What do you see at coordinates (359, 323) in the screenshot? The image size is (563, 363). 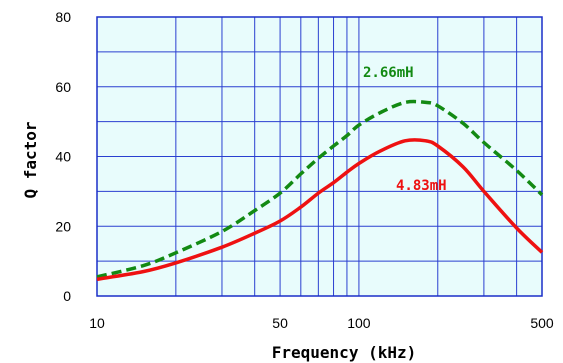 I see `x-tick-label: 100` at bounding box center [359, 323].